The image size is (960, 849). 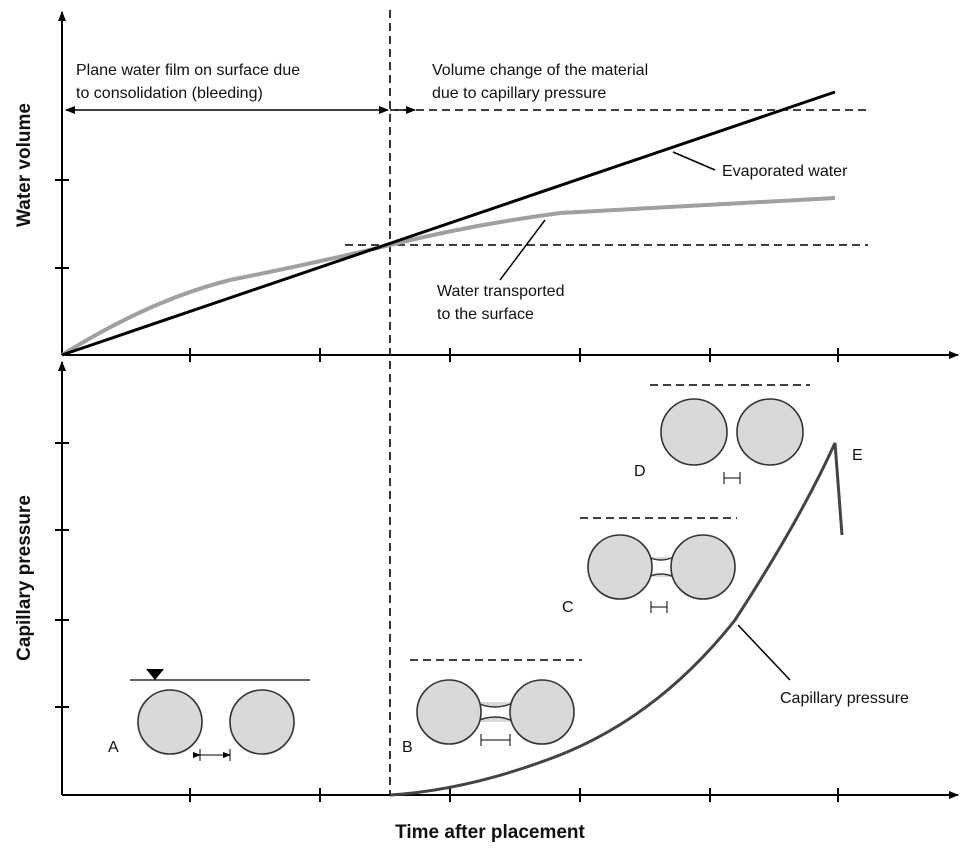 I want to click on stage-label: D, so click(x=640, y=471).